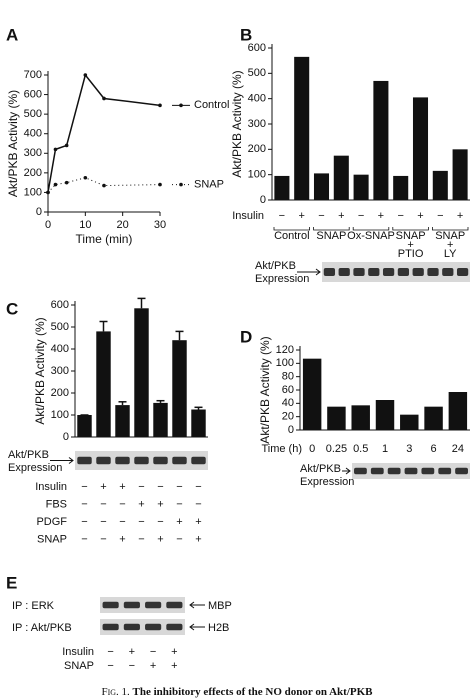  I want to click on x-axis-label: Time (h), so click(281, 449).